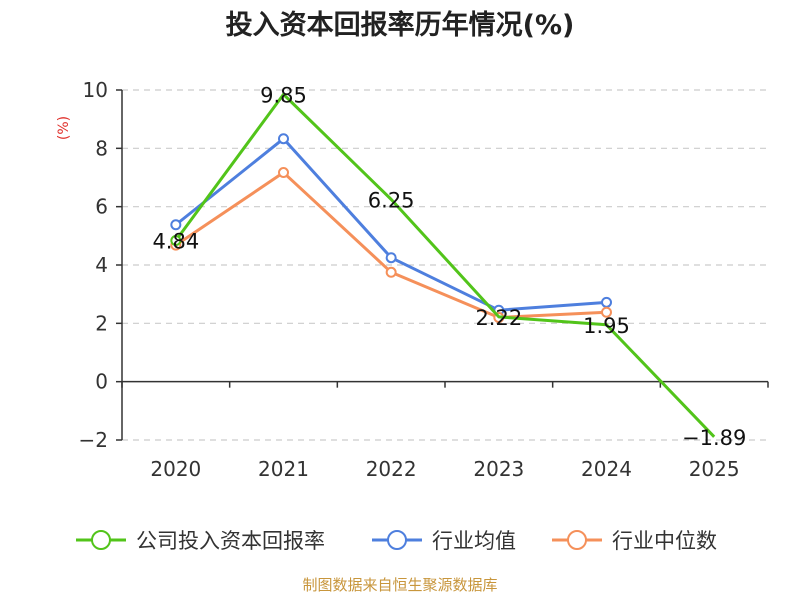  Describe the element at coordinates (95, 90) in the screenshot. I see `y-tick-label: 10` at that location.